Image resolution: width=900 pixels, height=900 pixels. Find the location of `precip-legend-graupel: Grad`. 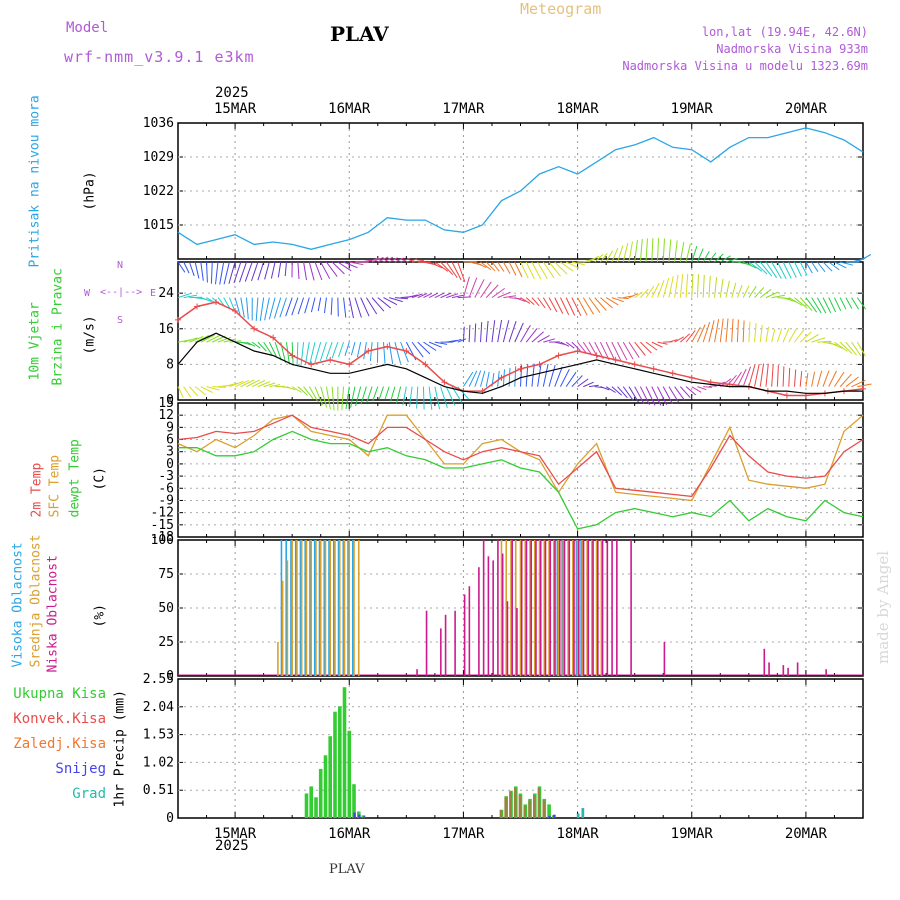

precip-legend-graupel: Grad is located at coordinates (89, 794).